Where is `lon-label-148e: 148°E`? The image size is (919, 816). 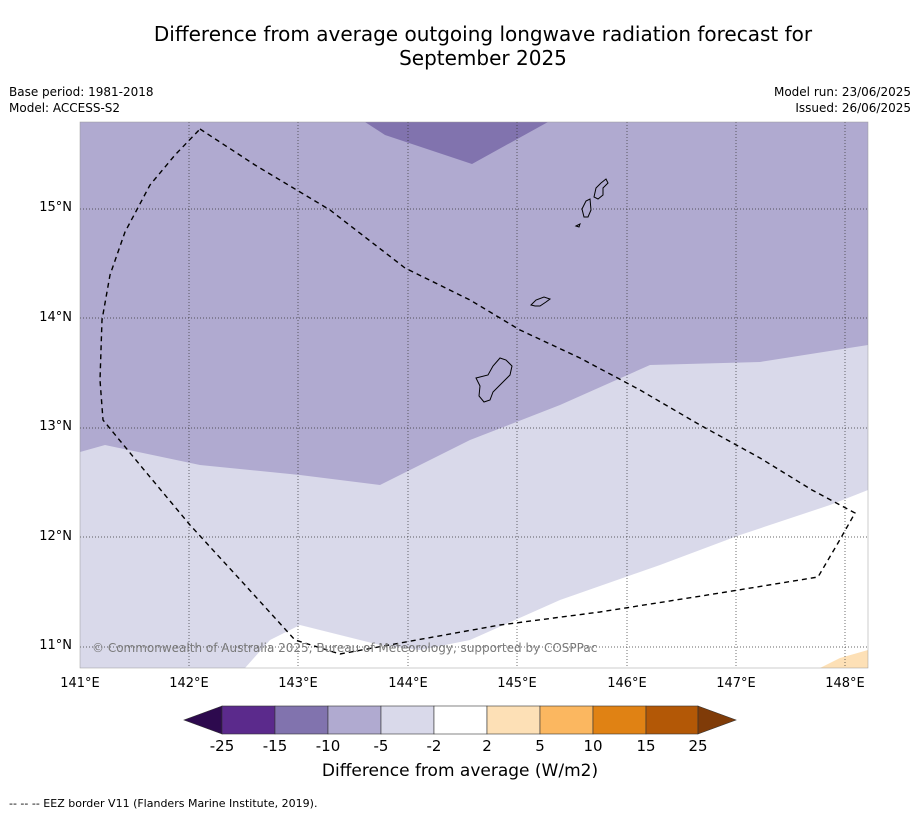 lon-label-148e: 148°E is located at coordinates (845, 683).